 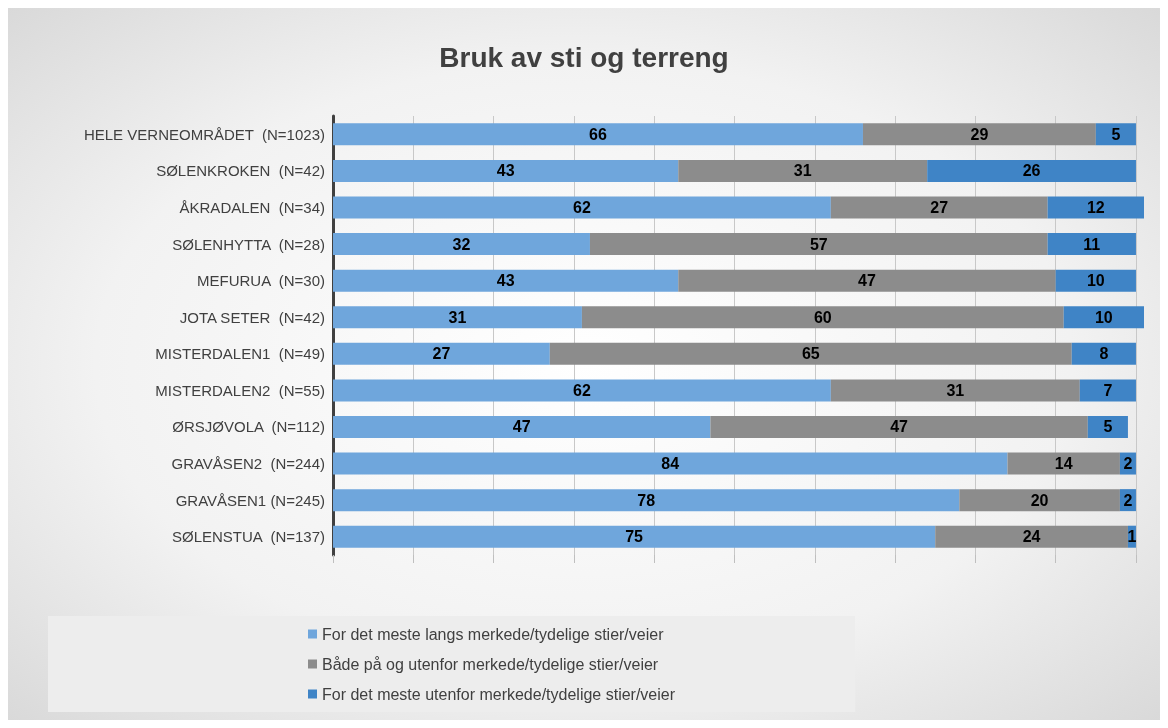 What do you see at coordinates (670, 464) in the screenshot?
I see `data-label: 84` at bounding box center [670, 464].